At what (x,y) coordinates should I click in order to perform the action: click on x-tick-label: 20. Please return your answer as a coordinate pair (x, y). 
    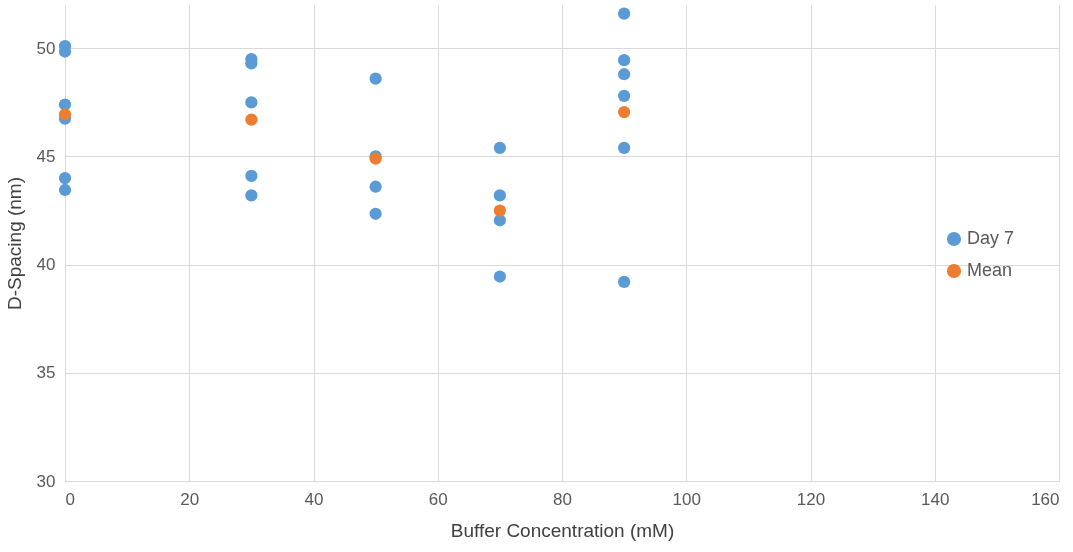
    Looking at the image, I should click on (190, 499).